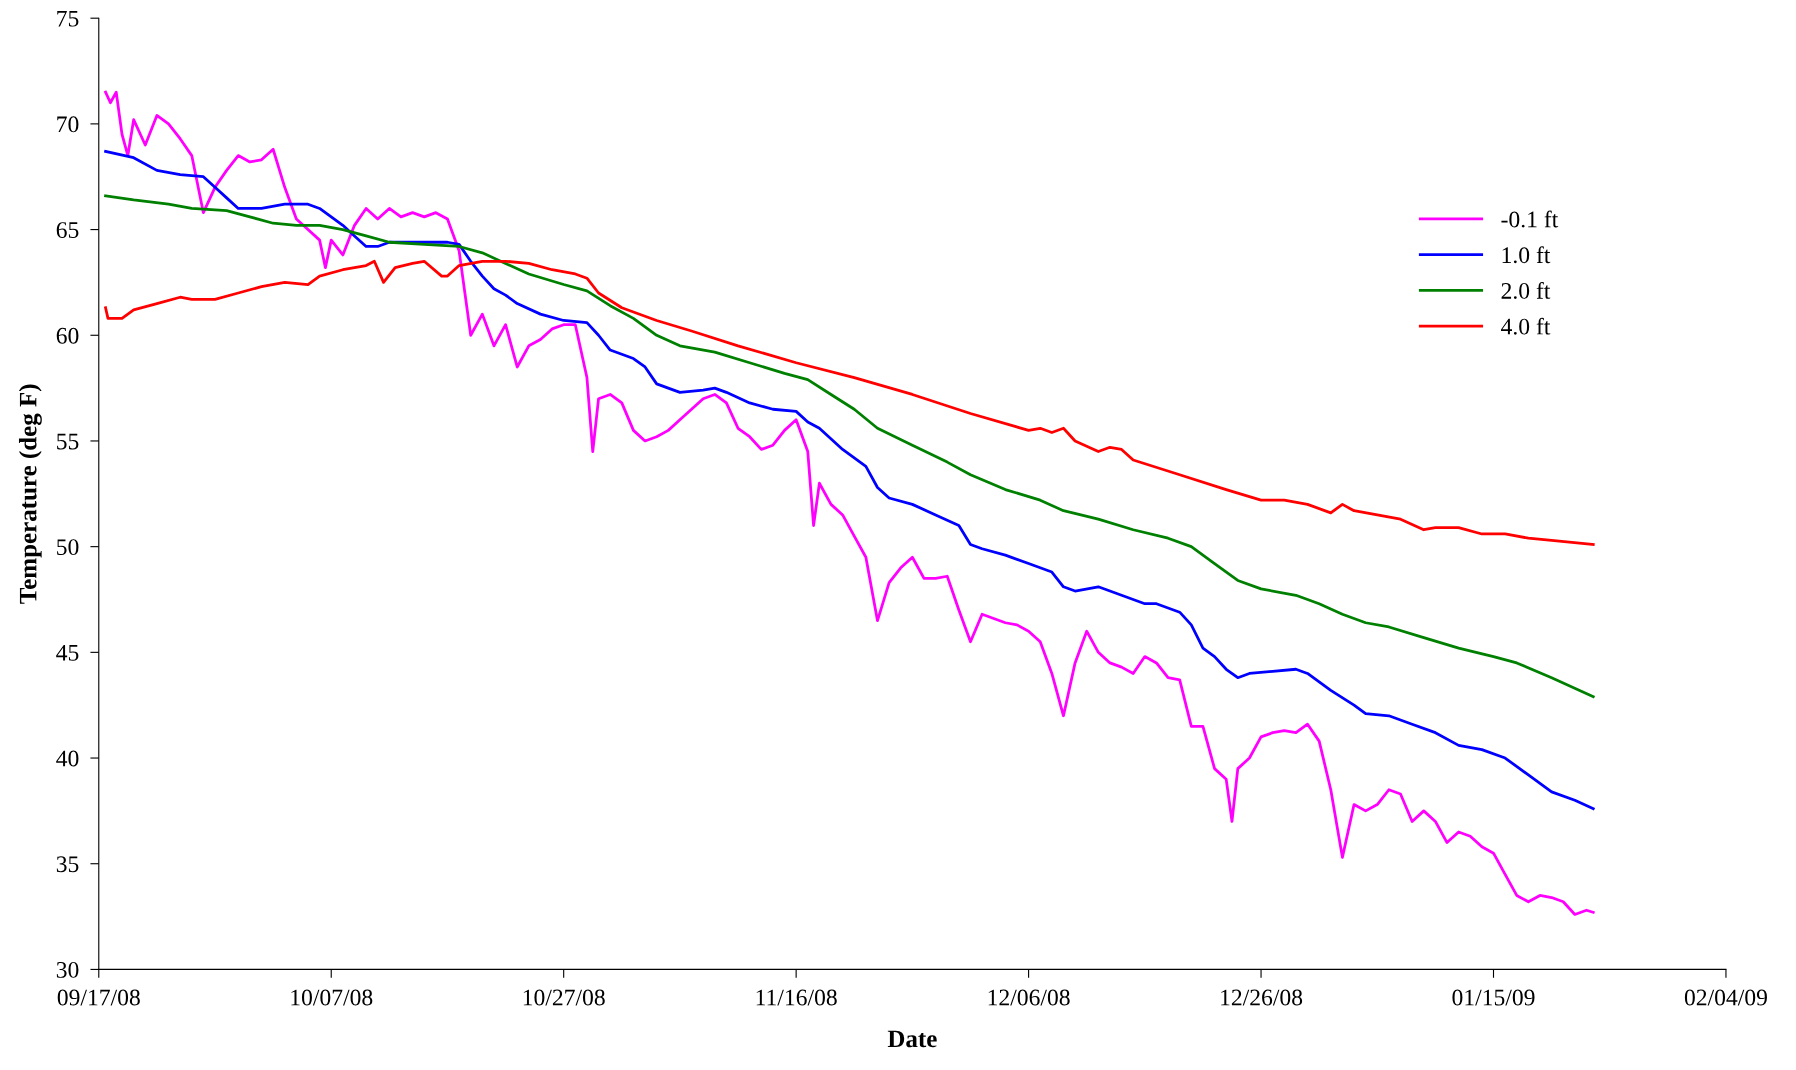  I want to click on legend-label: 4.0 ft, so click(1526, 326).